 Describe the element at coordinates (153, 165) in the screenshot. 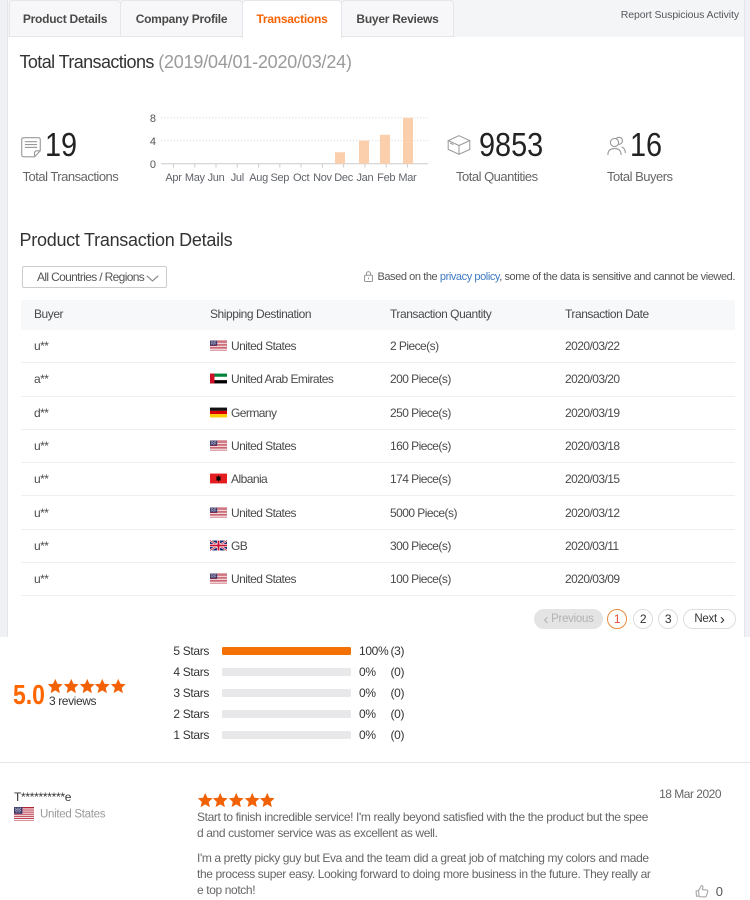

I see `svg-text: 0` at that location.